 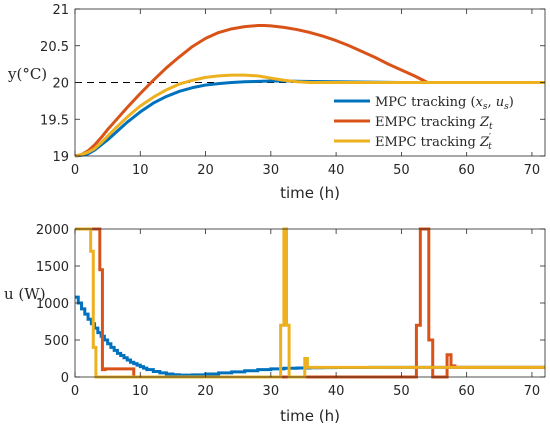 I want to click on legend-zp-part-0: EMPC tracking, so click(x=427, y=142).